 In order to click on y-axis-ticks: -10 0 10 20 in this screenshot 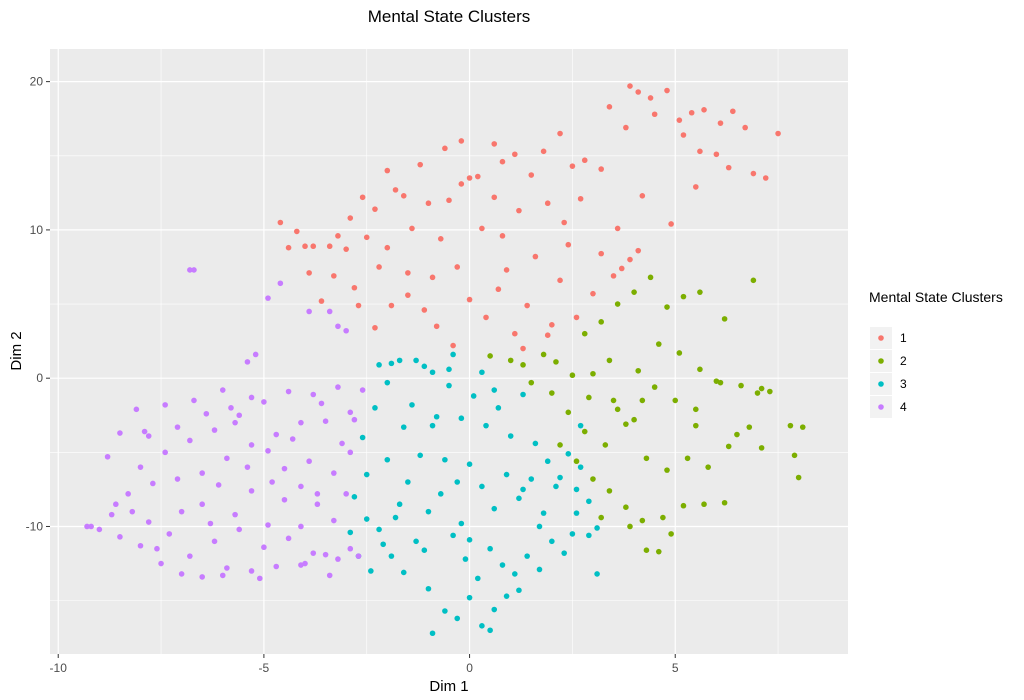, I will do `click(38, 304)`.